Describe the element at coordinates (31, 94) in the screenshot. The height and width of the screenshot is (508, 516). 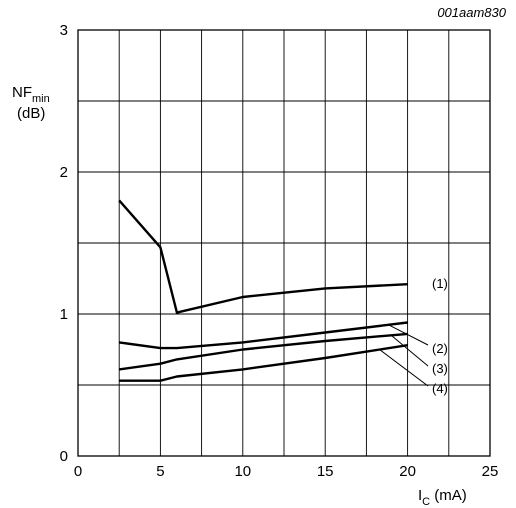
I see `y-axis-label: NFmin` at that location.